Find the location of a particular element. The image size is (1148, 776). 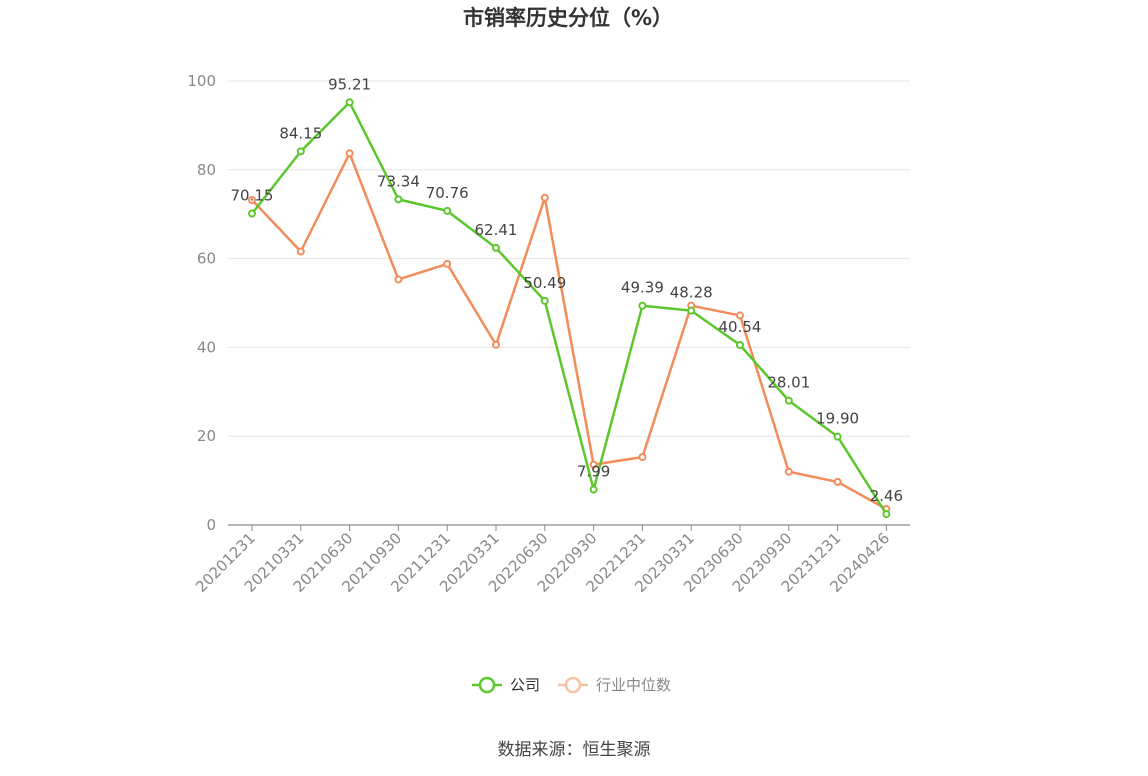

y-tick-label: 100 is located at coordinates (201, 81).